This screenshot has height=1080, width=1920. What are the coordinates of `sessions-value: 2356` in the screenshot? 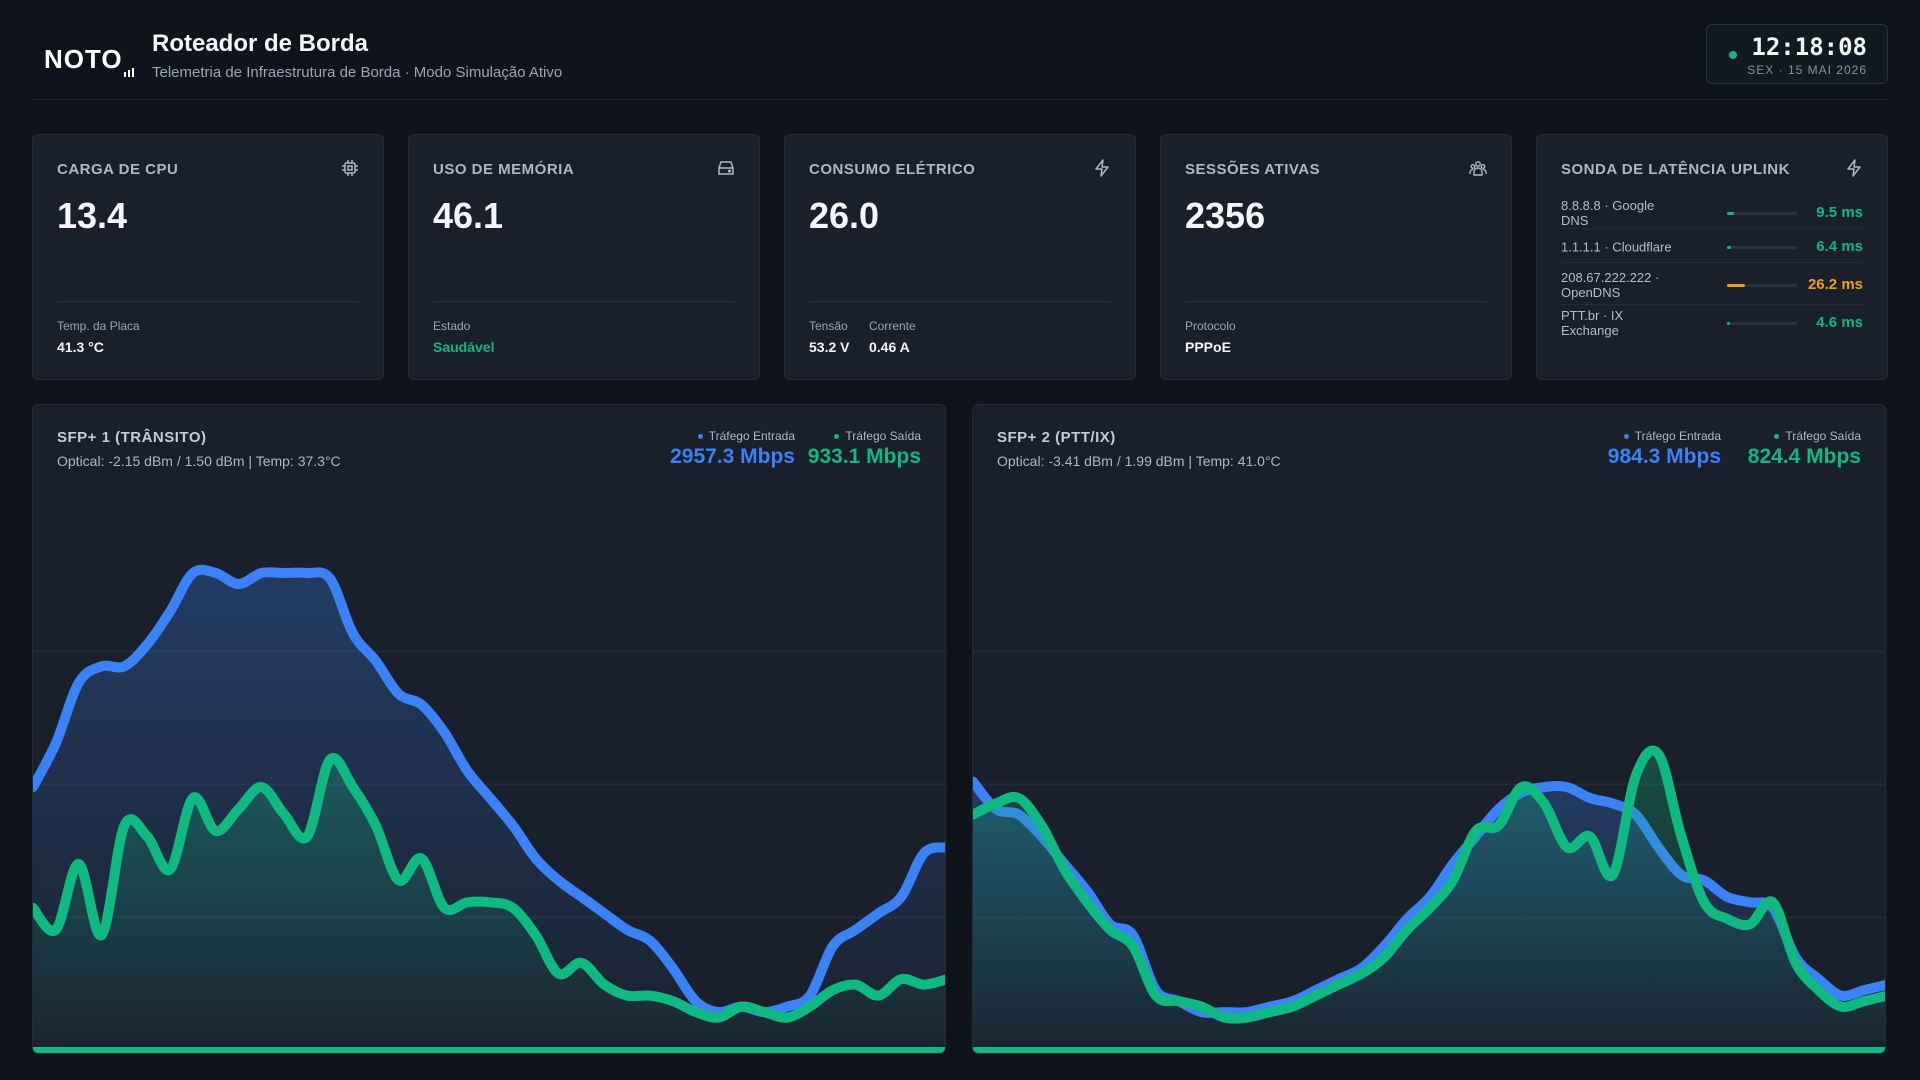 It's located at (1225, 215).